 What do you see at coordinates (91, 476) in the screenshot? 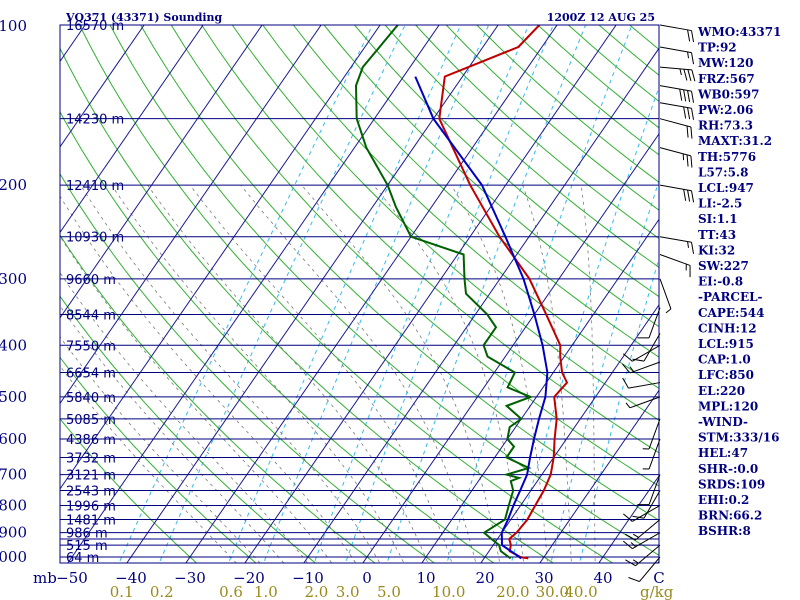
I see `height-label: 3121 m` at bounding box center [91, 476].